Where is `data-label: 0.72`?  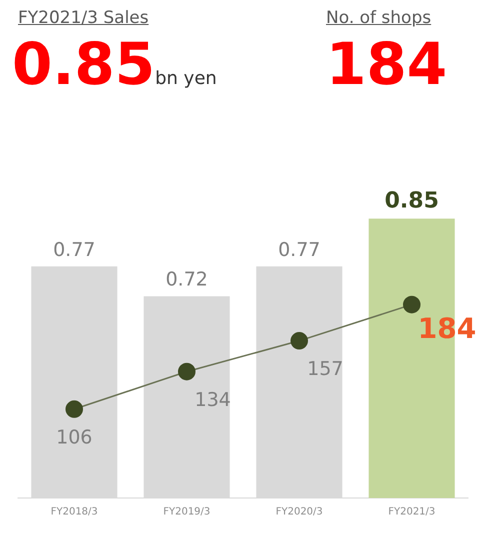 data-label: 0.72 is located at coordinates (187, 279).